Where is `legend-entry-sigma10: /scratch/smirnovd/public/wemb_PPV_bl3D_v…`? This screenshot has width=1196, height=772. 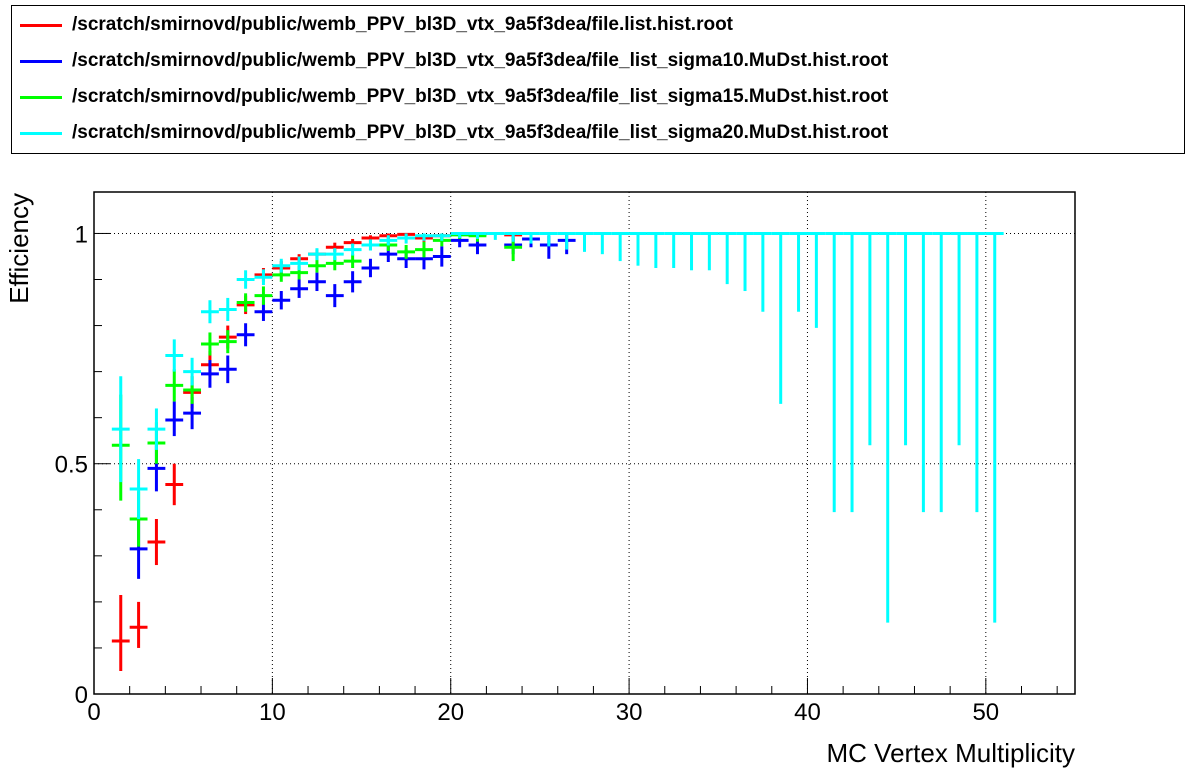
legend-entry-sigma10: /scratch/smirnovd/public/wemb_PPV_bl3D_v… is located at coordinates (598, 62).